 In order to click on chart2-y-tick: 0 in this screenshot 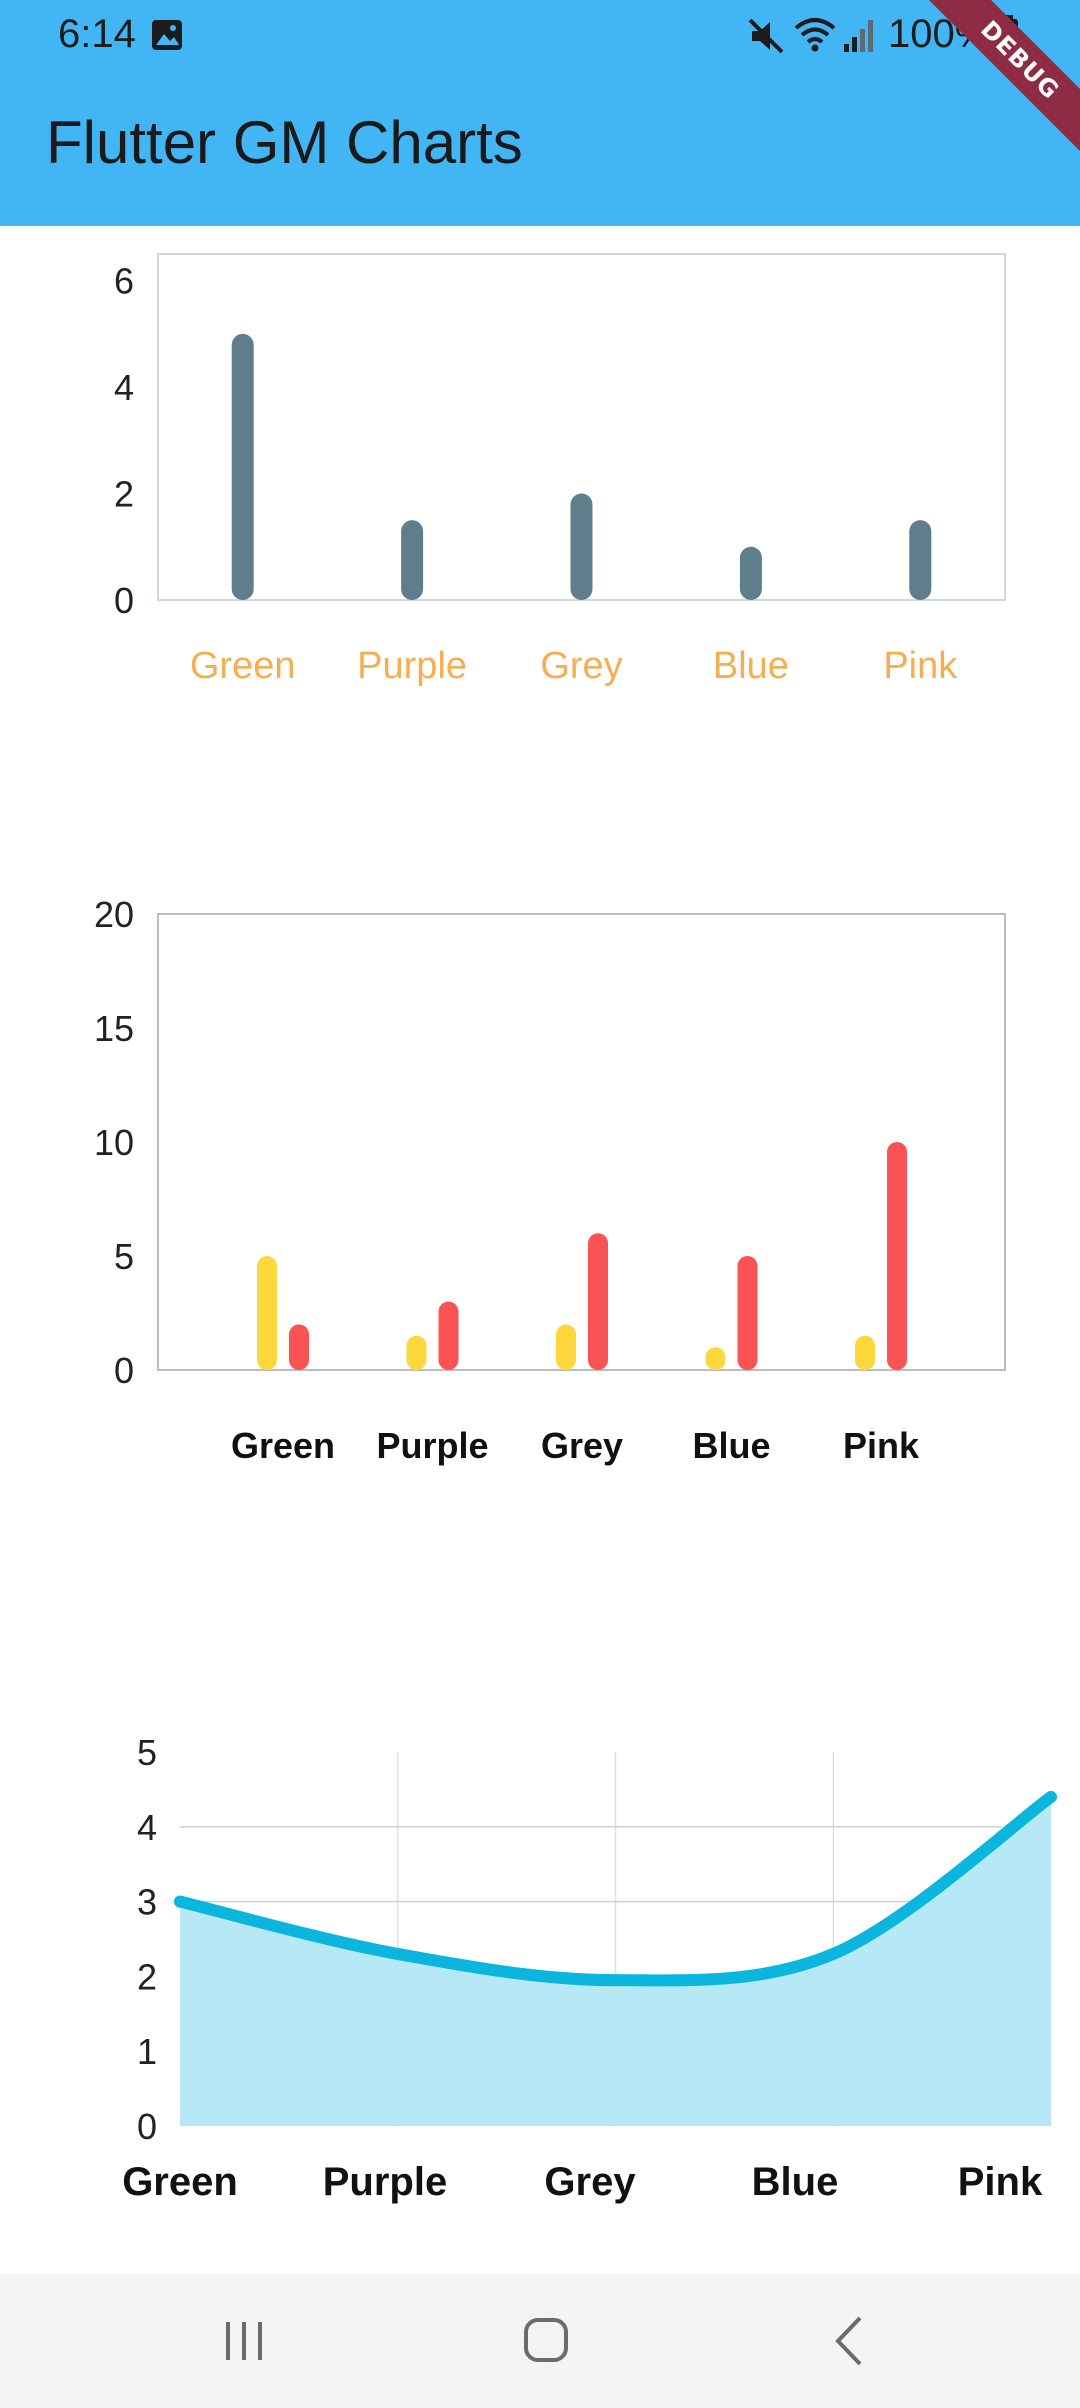, I will do `click(124, 1370)`.